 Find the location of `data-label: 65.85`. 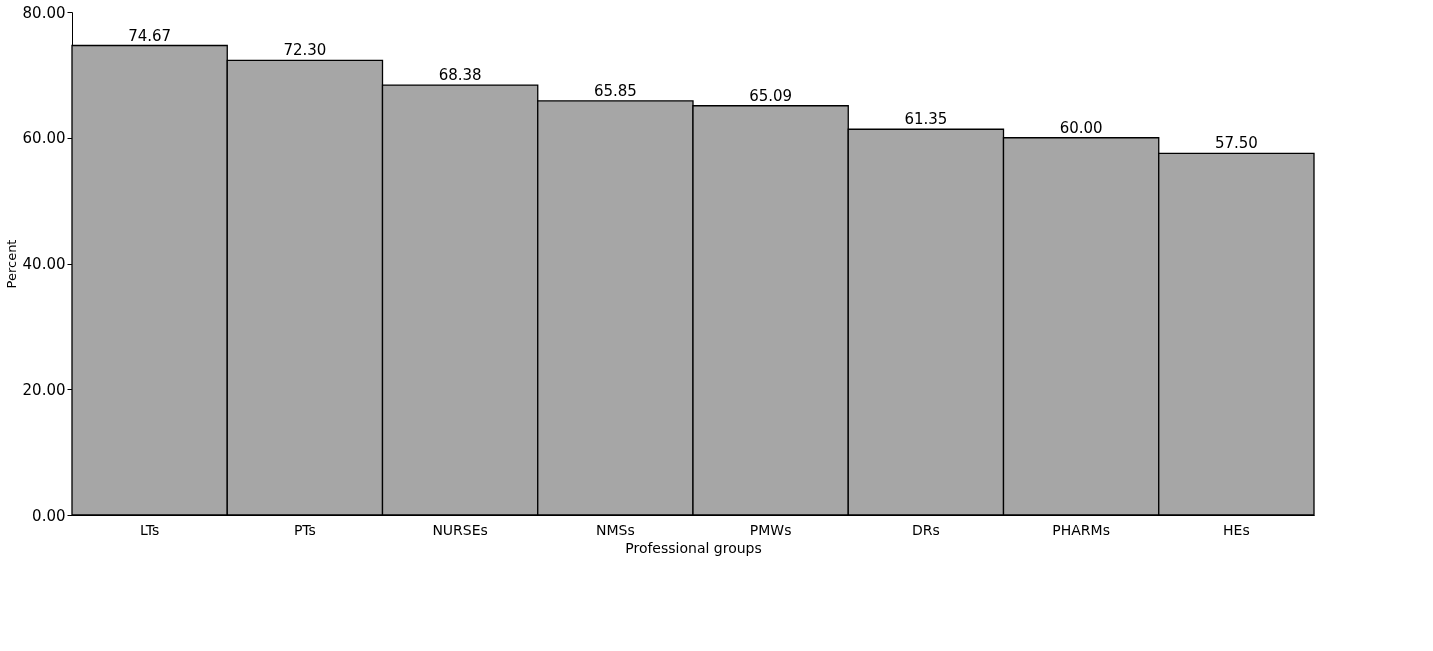

data-label: 65.85 is located at coordinates (615, 90).